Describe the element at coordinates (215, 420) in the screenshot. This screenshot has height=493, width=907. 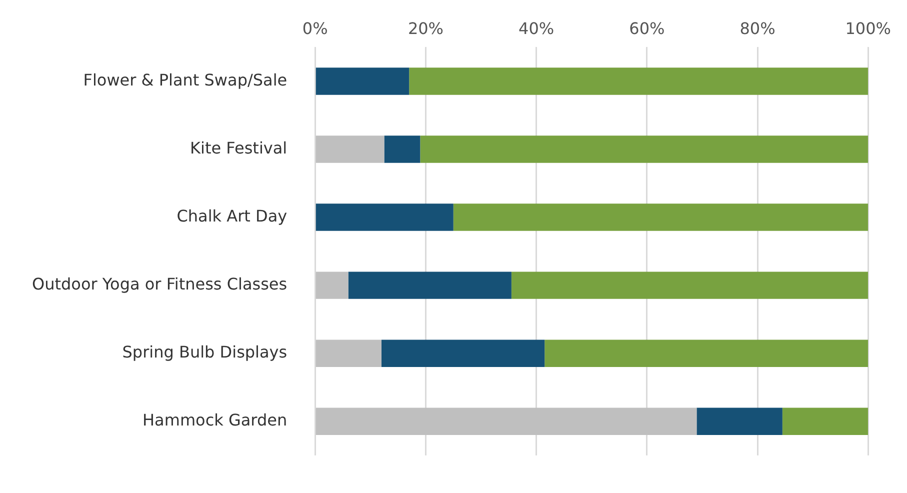
I see `y-tick-label: Hammock Garden` at that location.